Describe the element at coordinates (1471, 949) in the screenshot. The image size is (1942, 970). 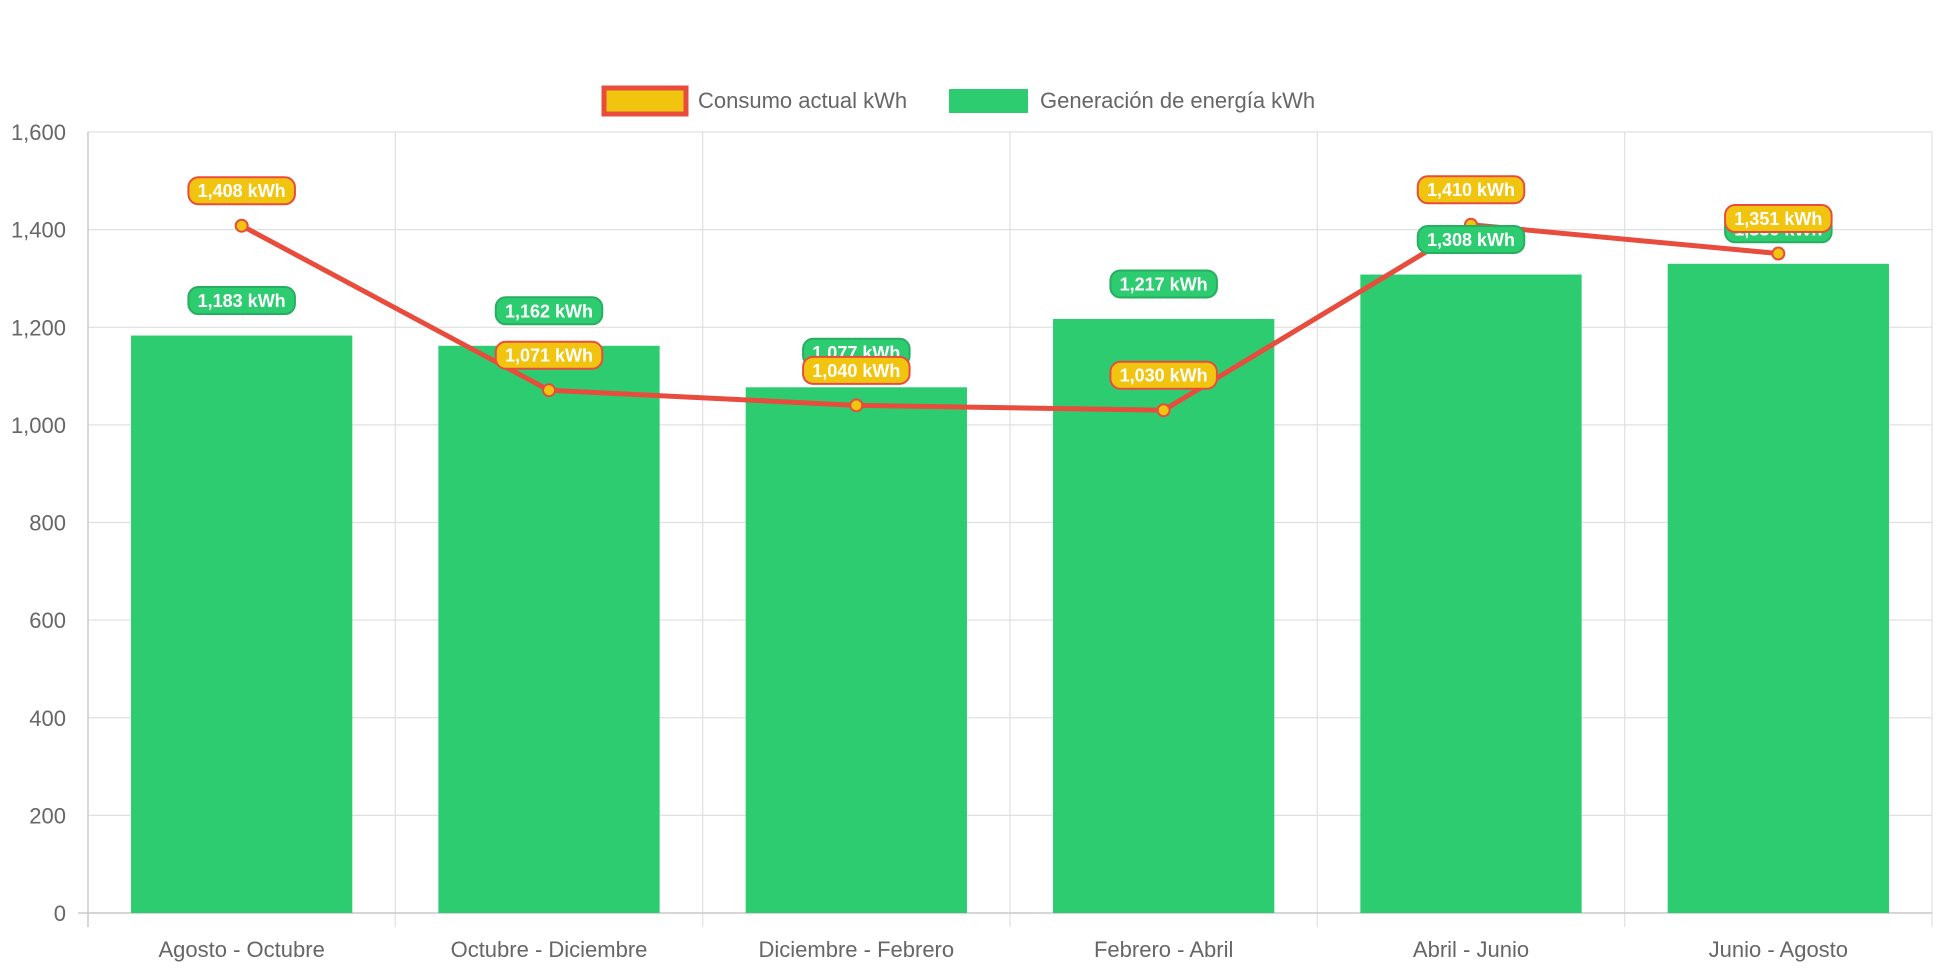
I see `x-tick-label: Abril - Junio` at that location.